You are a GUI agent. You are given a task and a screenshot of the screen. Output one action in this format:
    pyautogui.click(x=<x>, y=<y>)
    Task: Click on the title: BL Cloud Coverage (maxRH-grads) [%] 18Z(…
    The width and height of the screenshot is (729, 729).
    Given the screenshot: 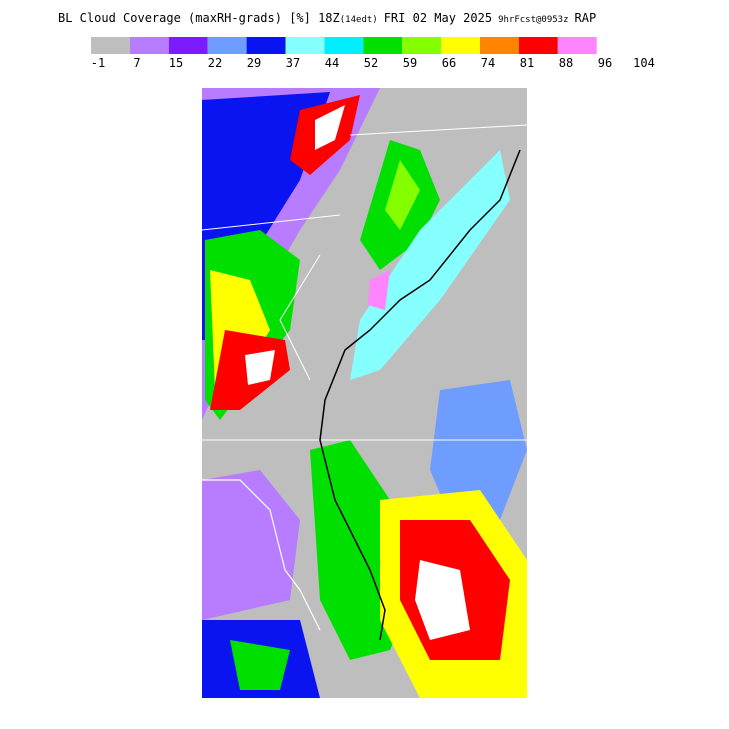 What is the action you would take?
    pyautogui.click(x=327, y=18)
    